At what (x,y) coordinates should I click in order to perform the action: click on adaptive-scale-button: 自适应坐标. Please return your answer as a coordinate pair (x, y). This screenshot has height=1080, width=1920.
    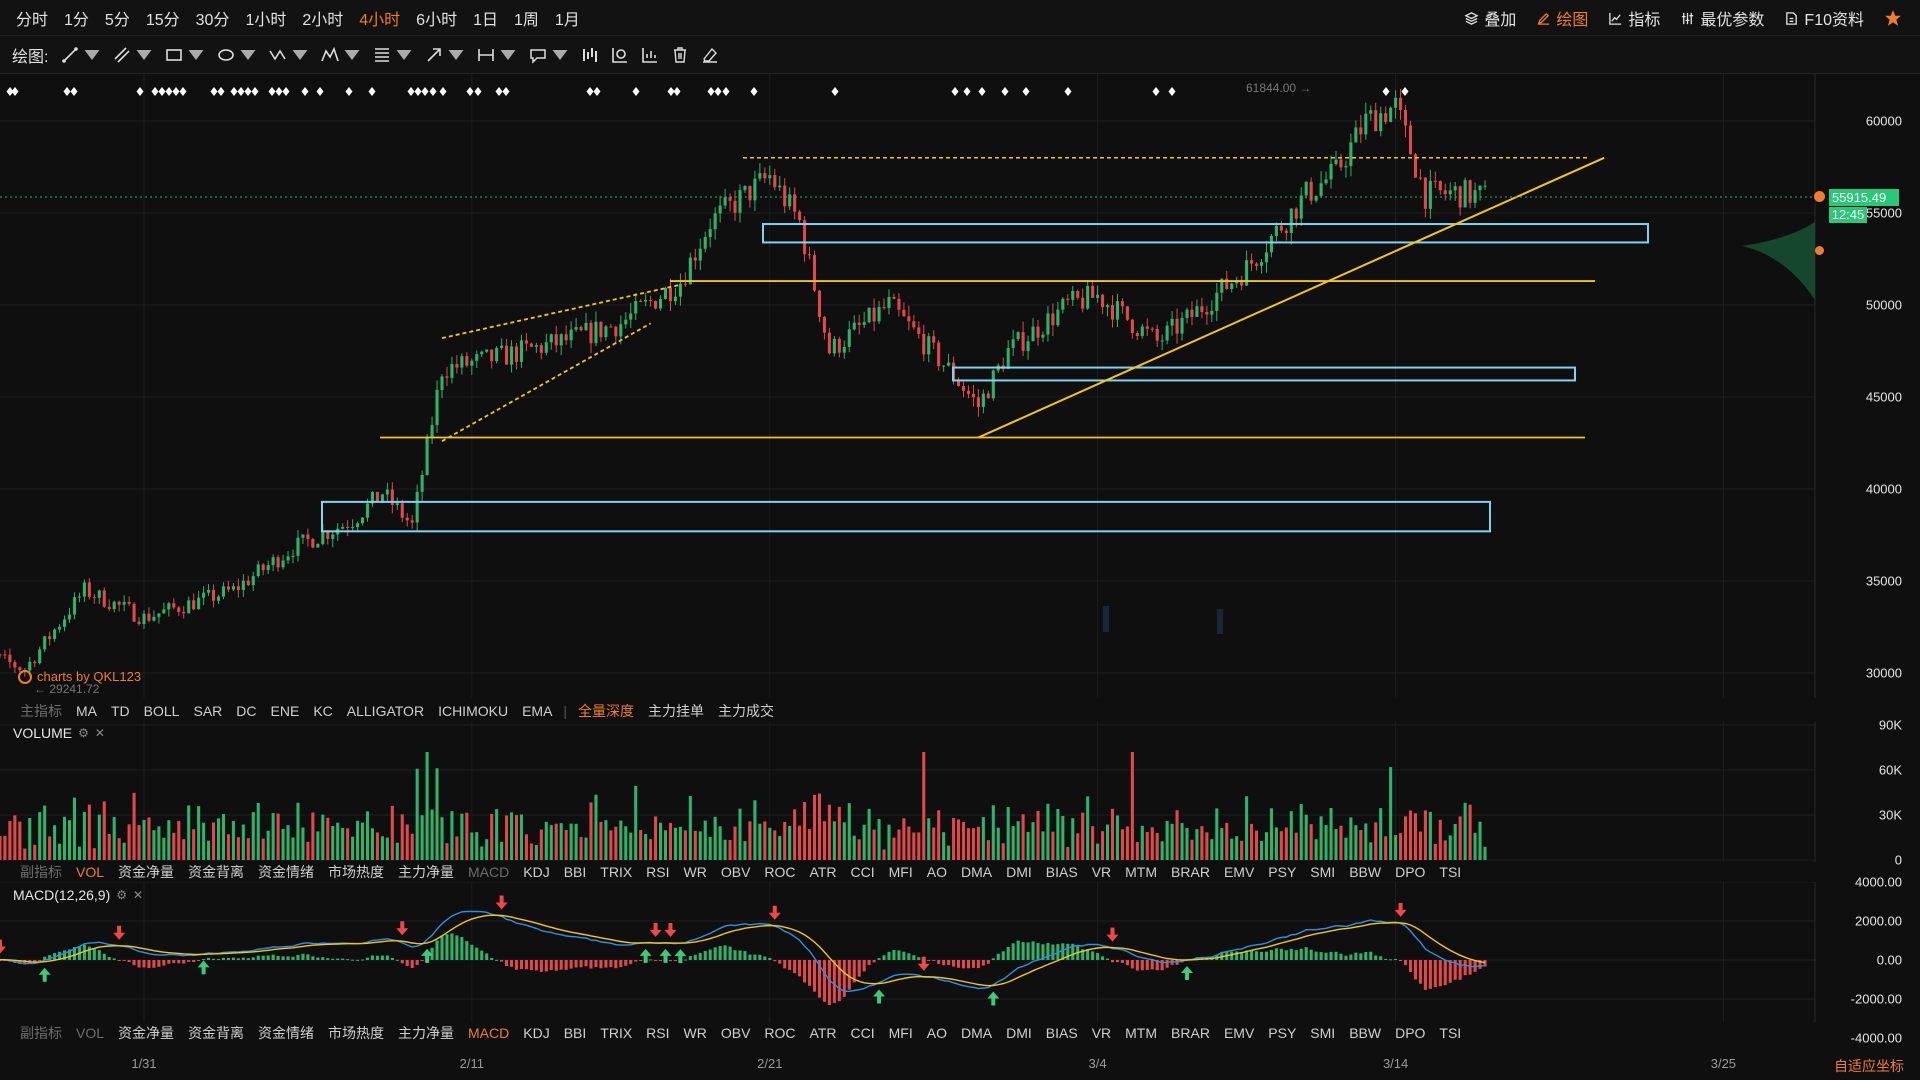
    Looking at the image, I should click on (1869, 1066).